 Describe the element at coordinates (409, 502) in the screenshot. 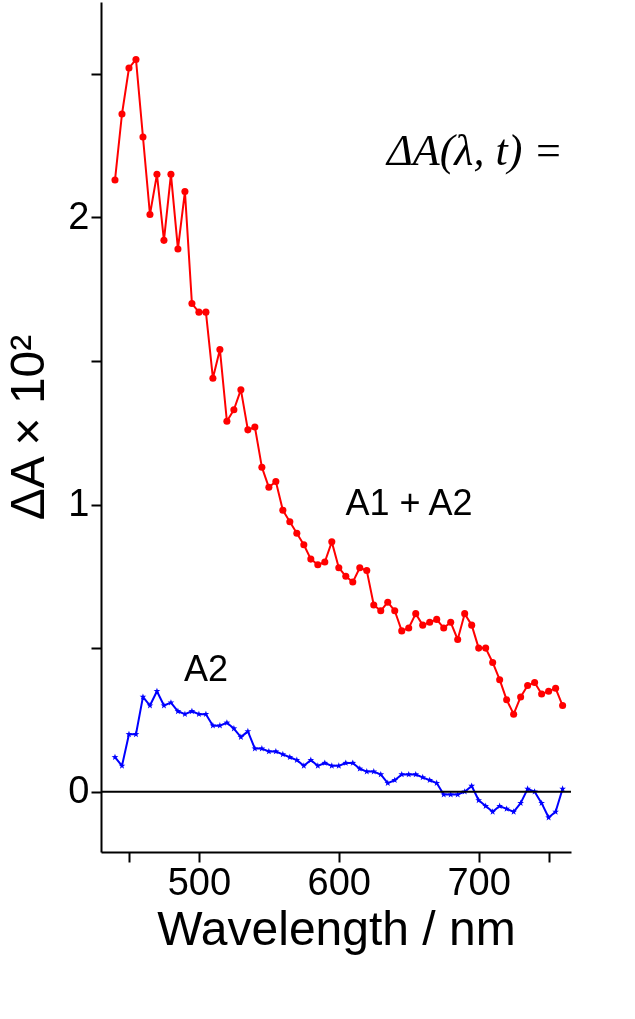

I see `series-label: A1 + A2` at that location.